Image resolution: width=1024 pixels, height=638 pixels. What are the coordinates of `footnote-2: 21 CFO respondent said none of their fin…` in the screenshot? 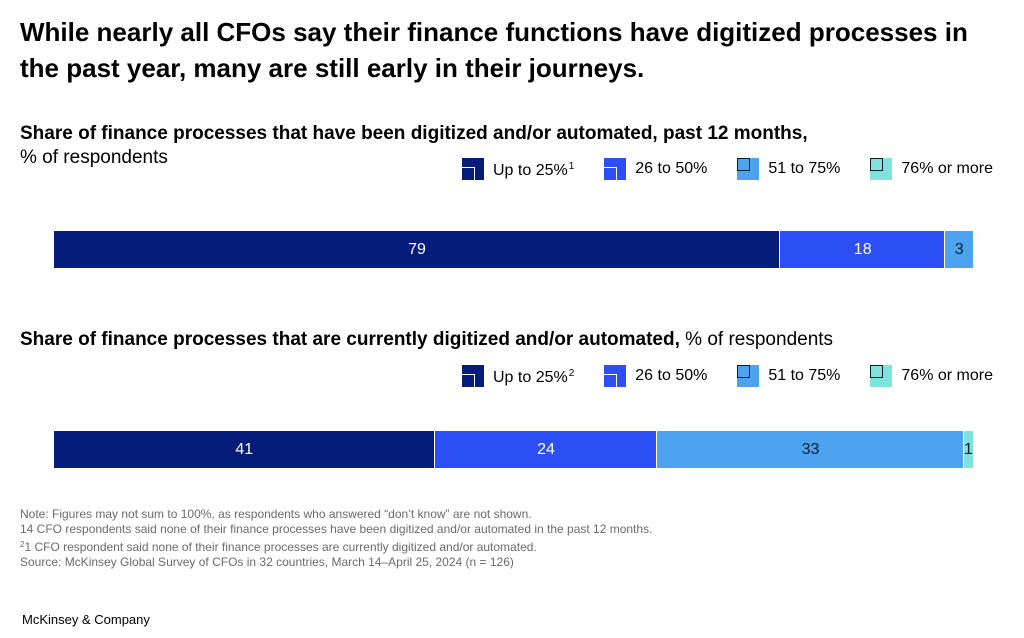 It's located at (336, 546).